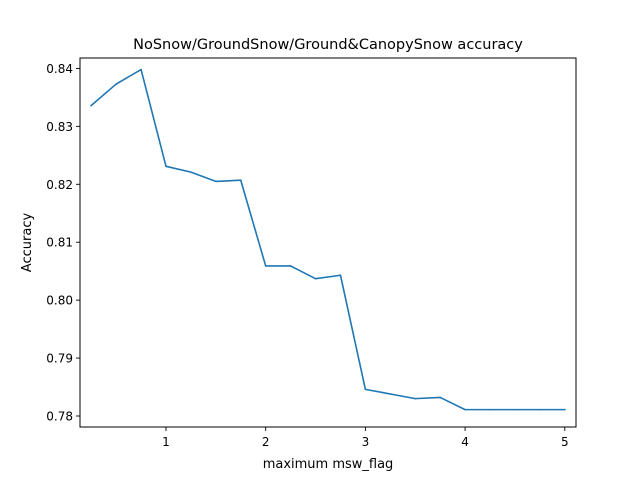 This screenshot has height=484, width=640. What do you see at coordinates (59, 416) in the screenshot?
I see `y-tick-label: 0.78` at bounding box center [59, 416].